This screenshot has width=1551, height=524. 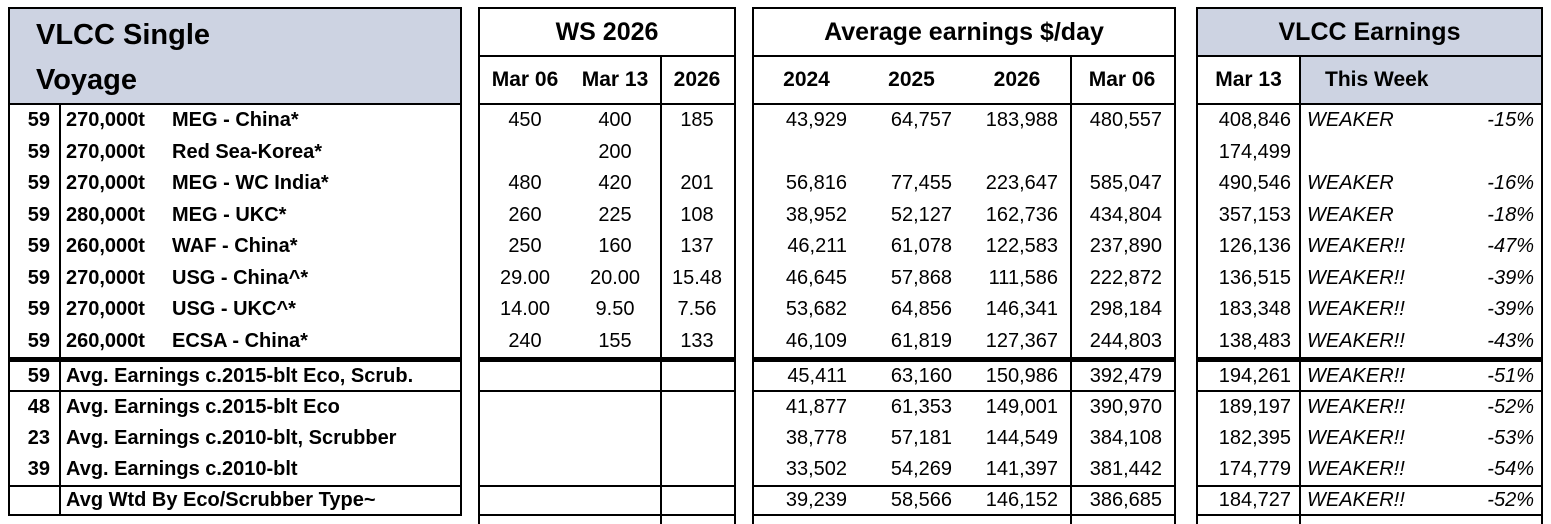 What do you see at coordinates (1125, 438) in the screenshot?
I see `earnings-value-3: 384,108` at bounding box center [1125, 438].